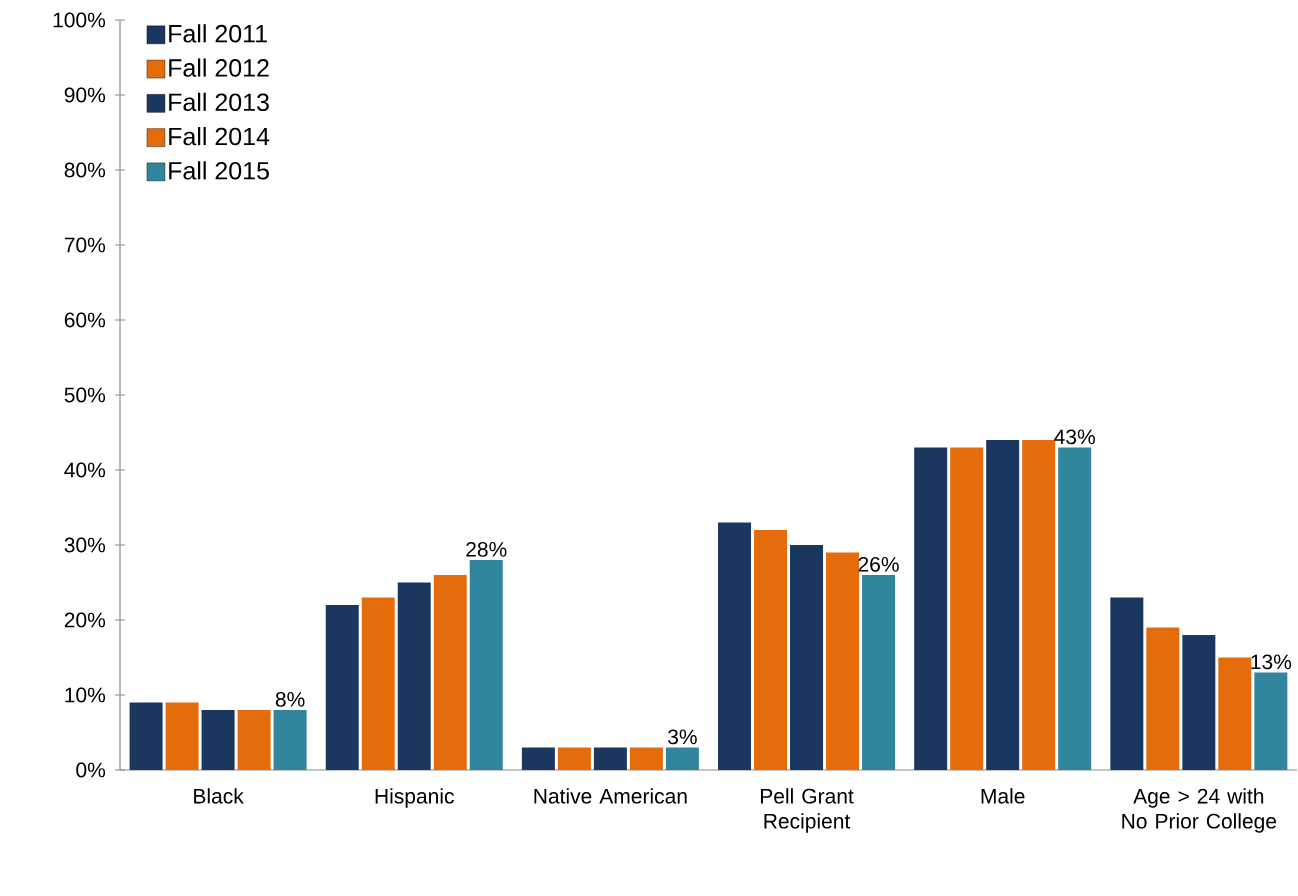 The height and width of the screenshot is (896, 1298). Describe the element at coordinates (1271, 662) in the screenshot. I see `data-label: 13%` at that location.